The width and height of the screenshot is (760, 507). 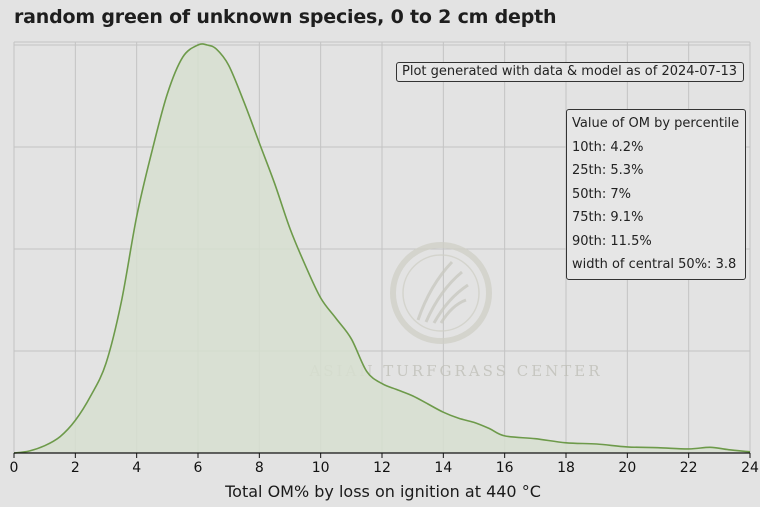 What do you see at coordinates (75, 468) in the screenshot?
I see `x-tick-label: 2` at bounding box center [75, 468].